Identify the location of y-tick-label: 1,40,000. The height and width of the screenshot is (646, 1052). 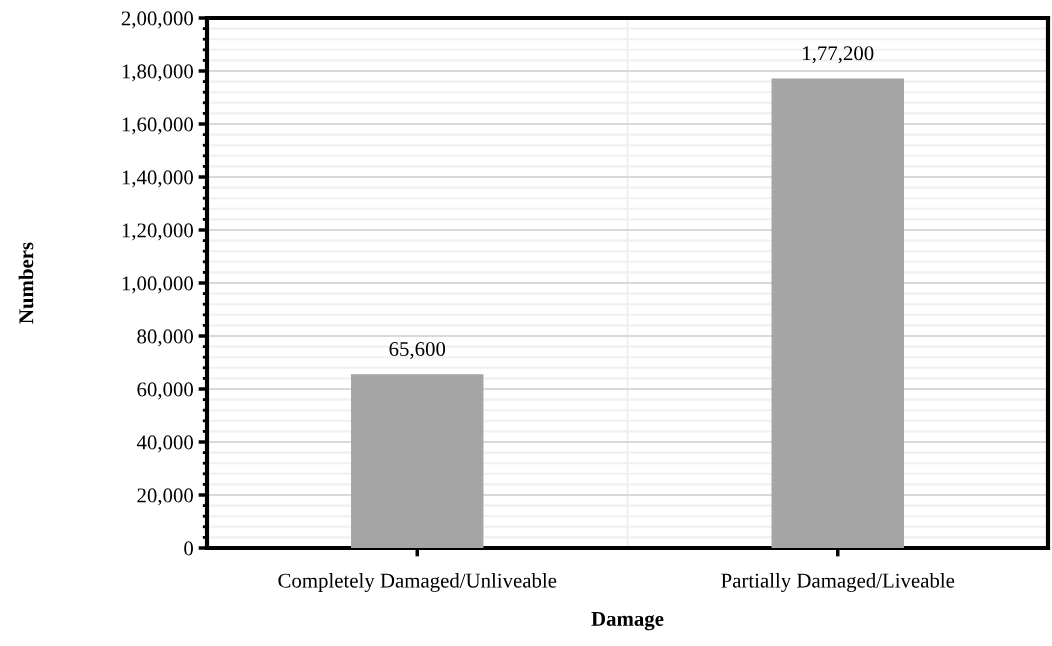
(158, 179).